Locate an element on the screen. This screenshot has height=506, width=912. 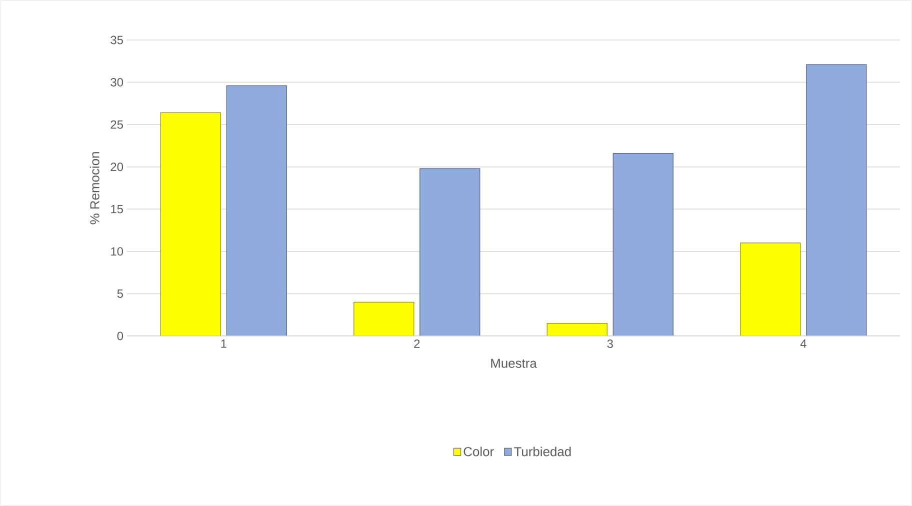
y-tick-label: 0 is located at coordinates (120, 336).